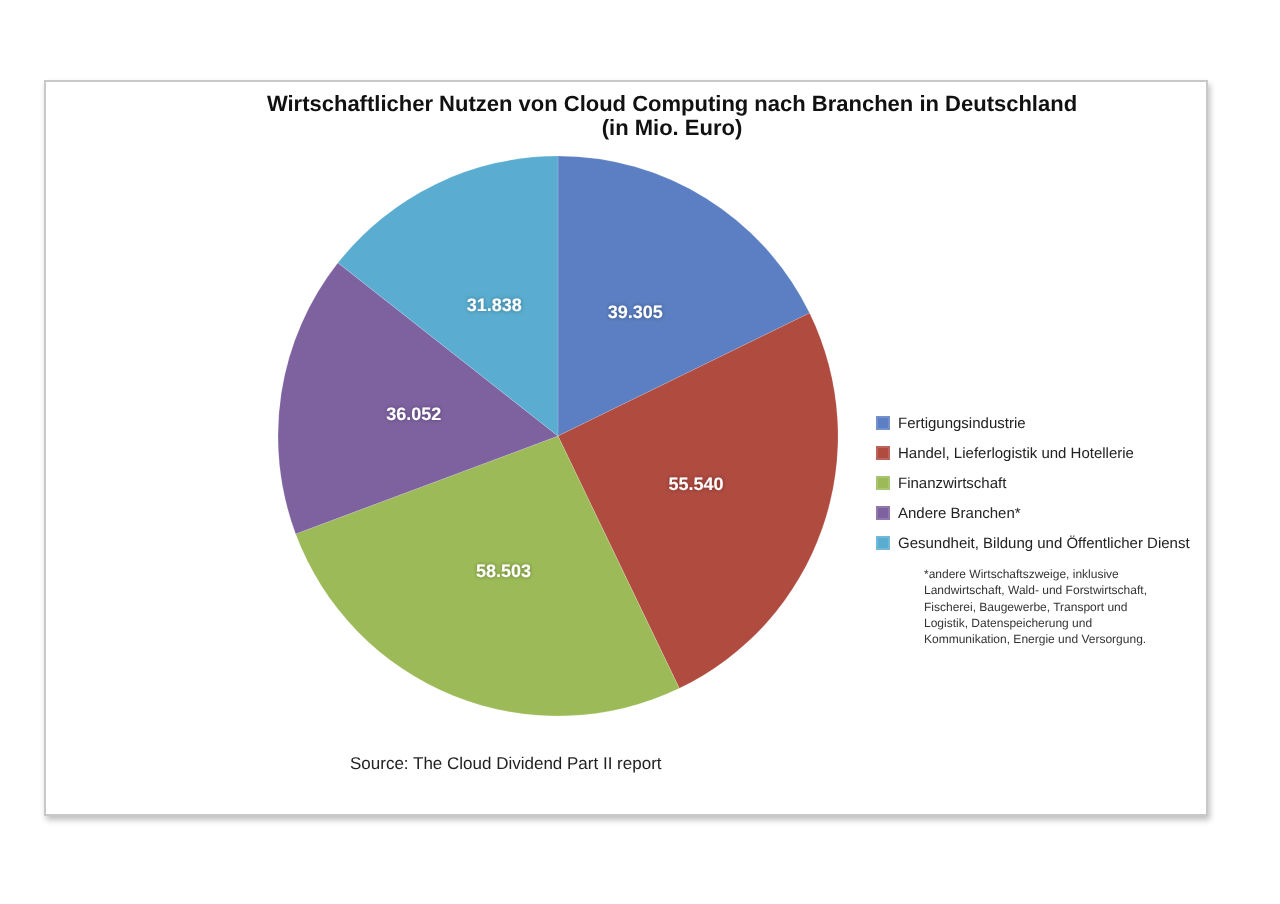 Image resolution: width=1280 pixels, height=904 pixels. I want to click on chart-title: Wirtschaftlicher Nutzen von Cloud Computing nach Branchen in Deutschland, so click(672, 105).